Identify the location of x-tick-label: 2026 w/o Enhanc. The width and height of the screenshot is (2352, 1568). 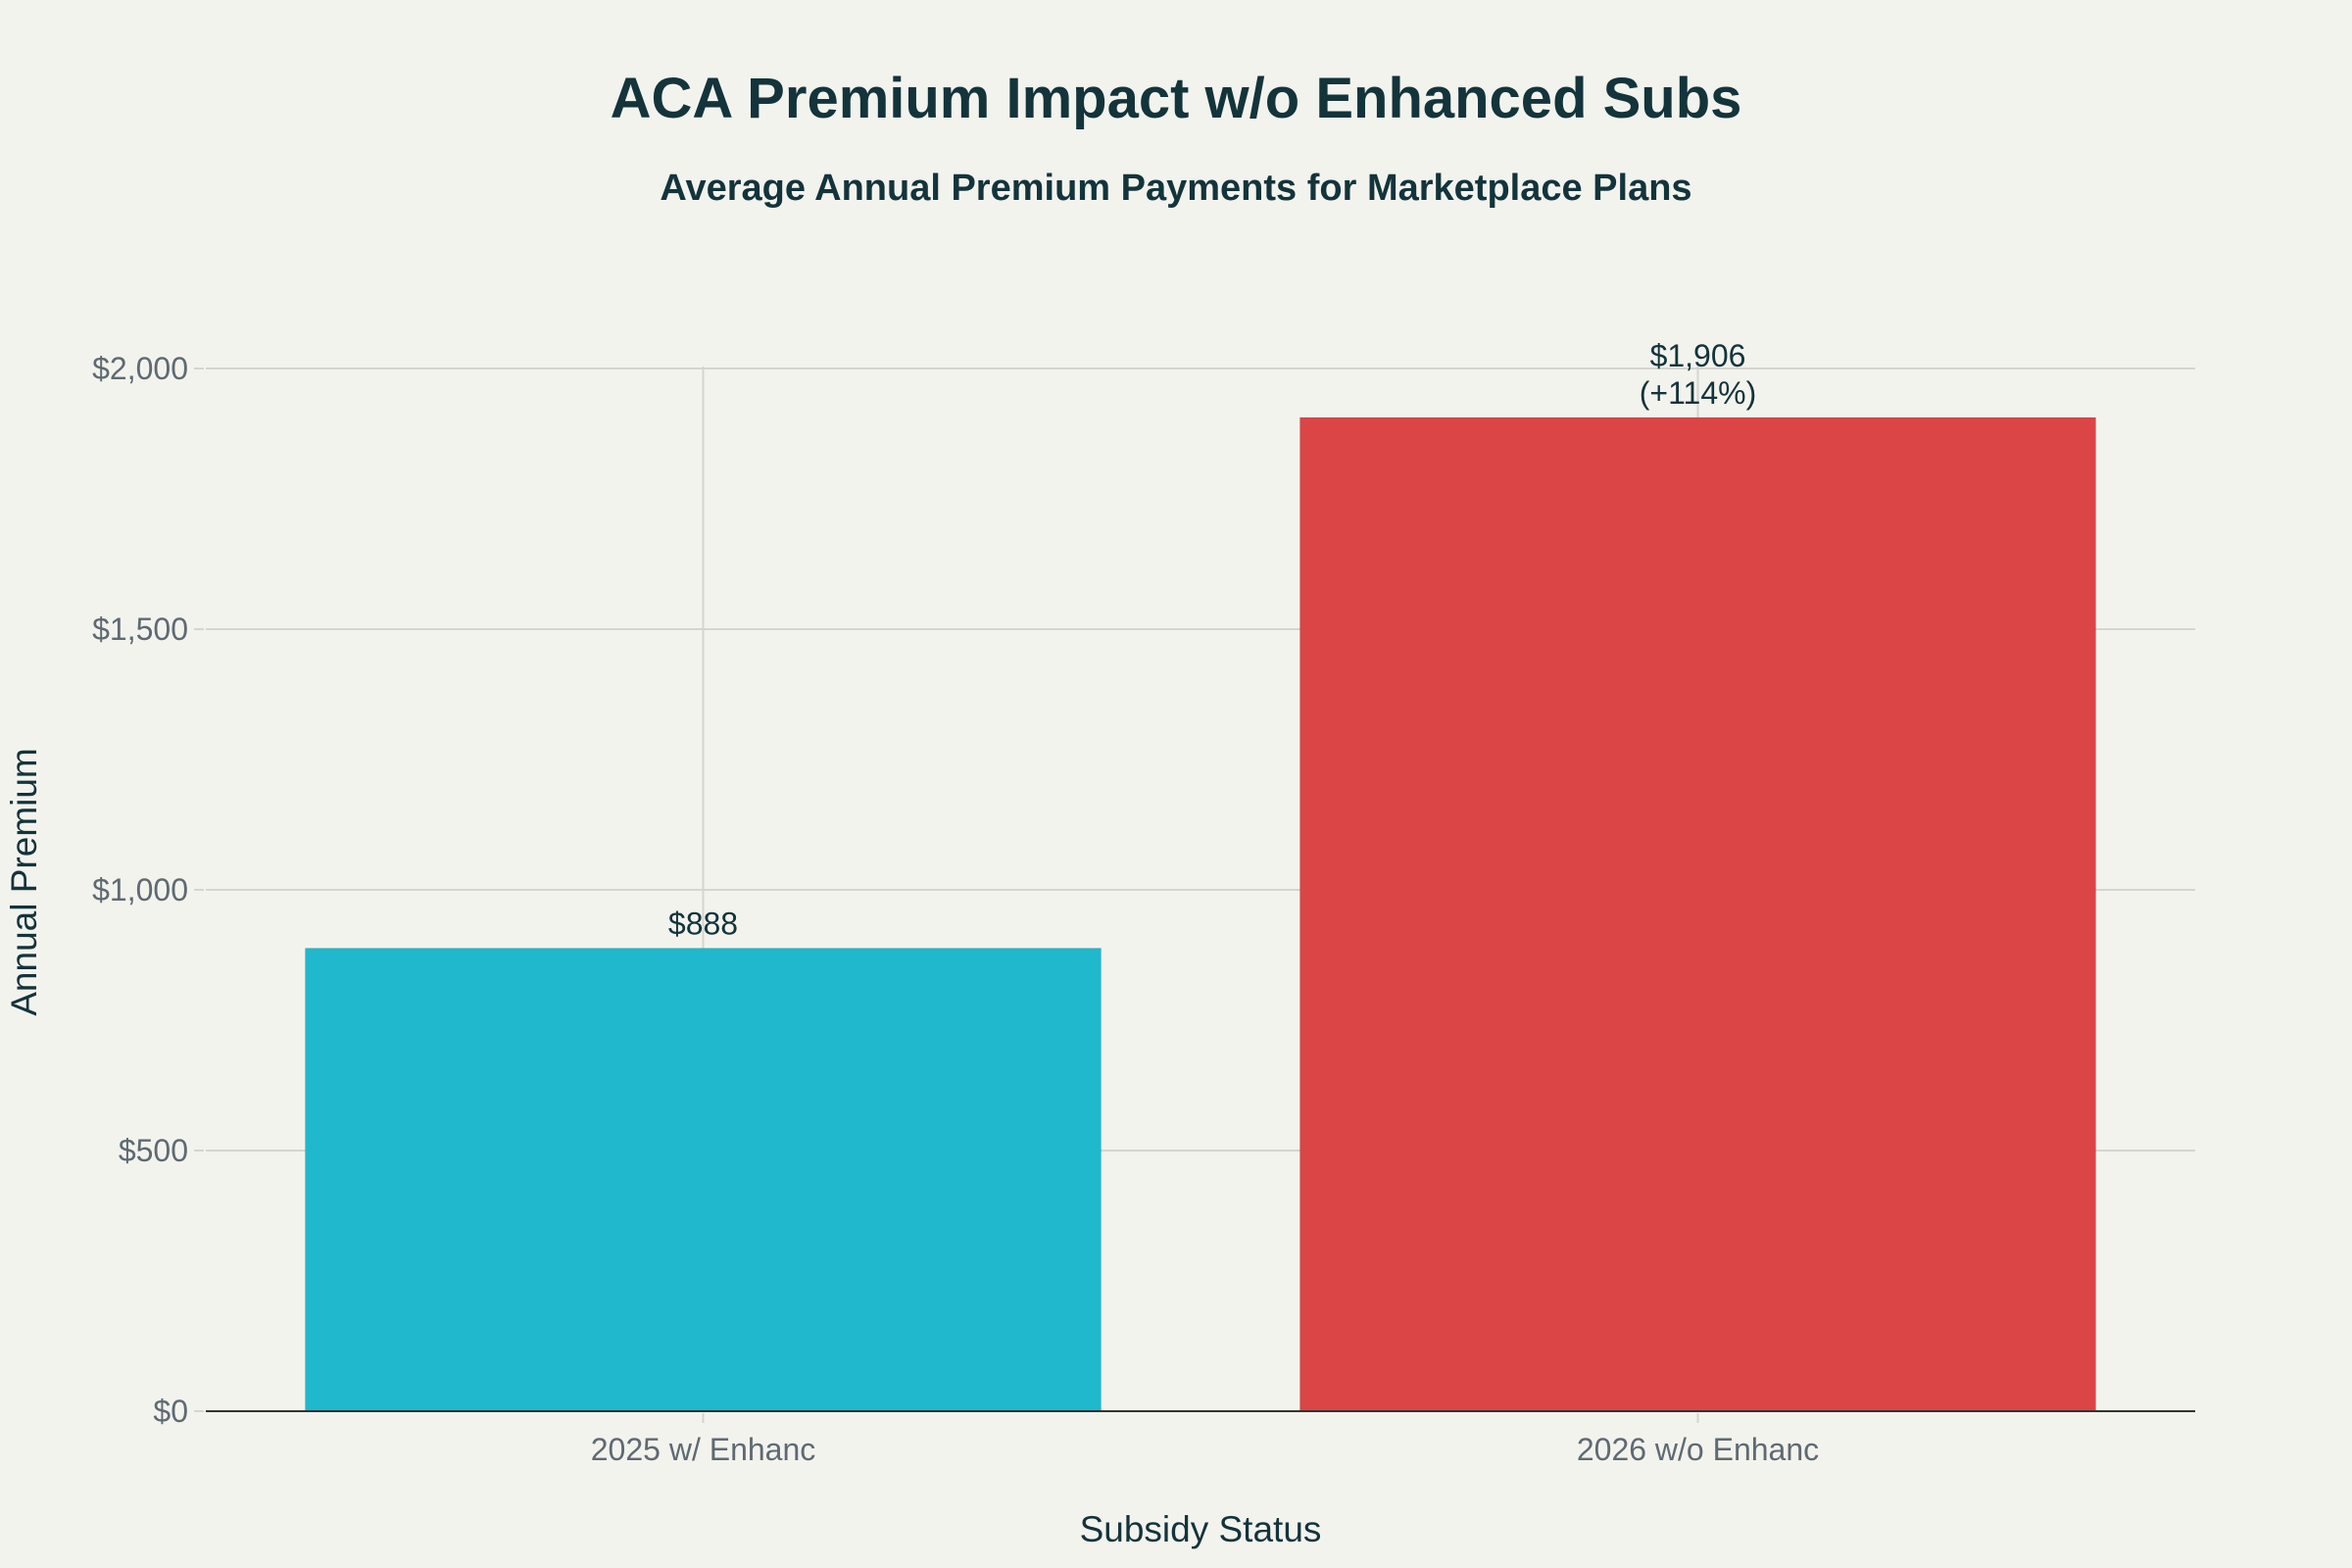
(1698, 1449).